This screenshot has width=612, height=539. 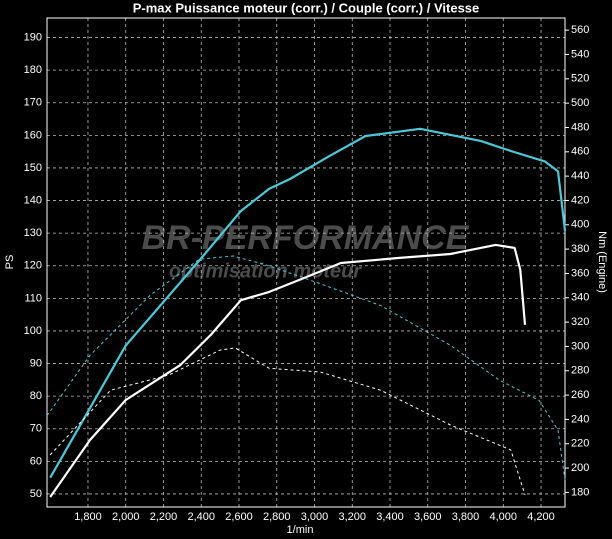 What do you see at coordinates (10, 262) in the screenshot?
I see `y-axis-label: PS` at bounding box center [10, 262].